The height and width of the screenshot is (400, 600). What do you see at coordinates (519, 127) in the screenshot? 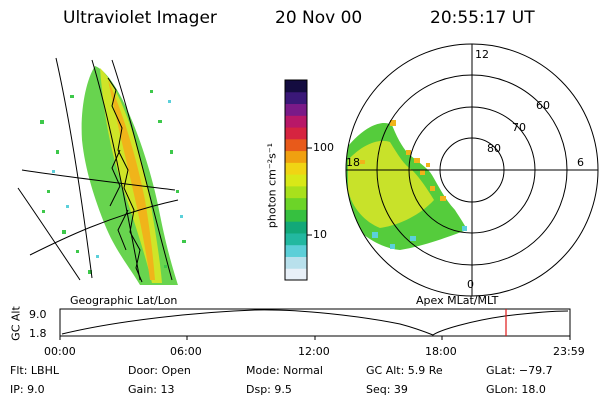
I see `mlat-label-70: 70` at bounding box center [519, 127].